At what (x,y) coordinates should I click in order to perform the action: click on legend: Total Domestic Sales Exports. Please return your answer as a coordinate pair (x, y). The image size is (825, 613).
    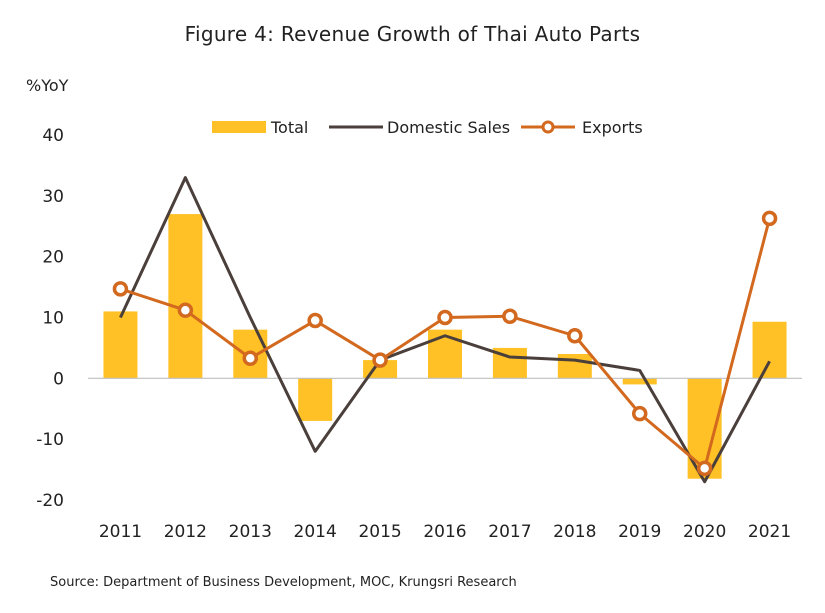
    Looking at the image, I should click on (427, 127).